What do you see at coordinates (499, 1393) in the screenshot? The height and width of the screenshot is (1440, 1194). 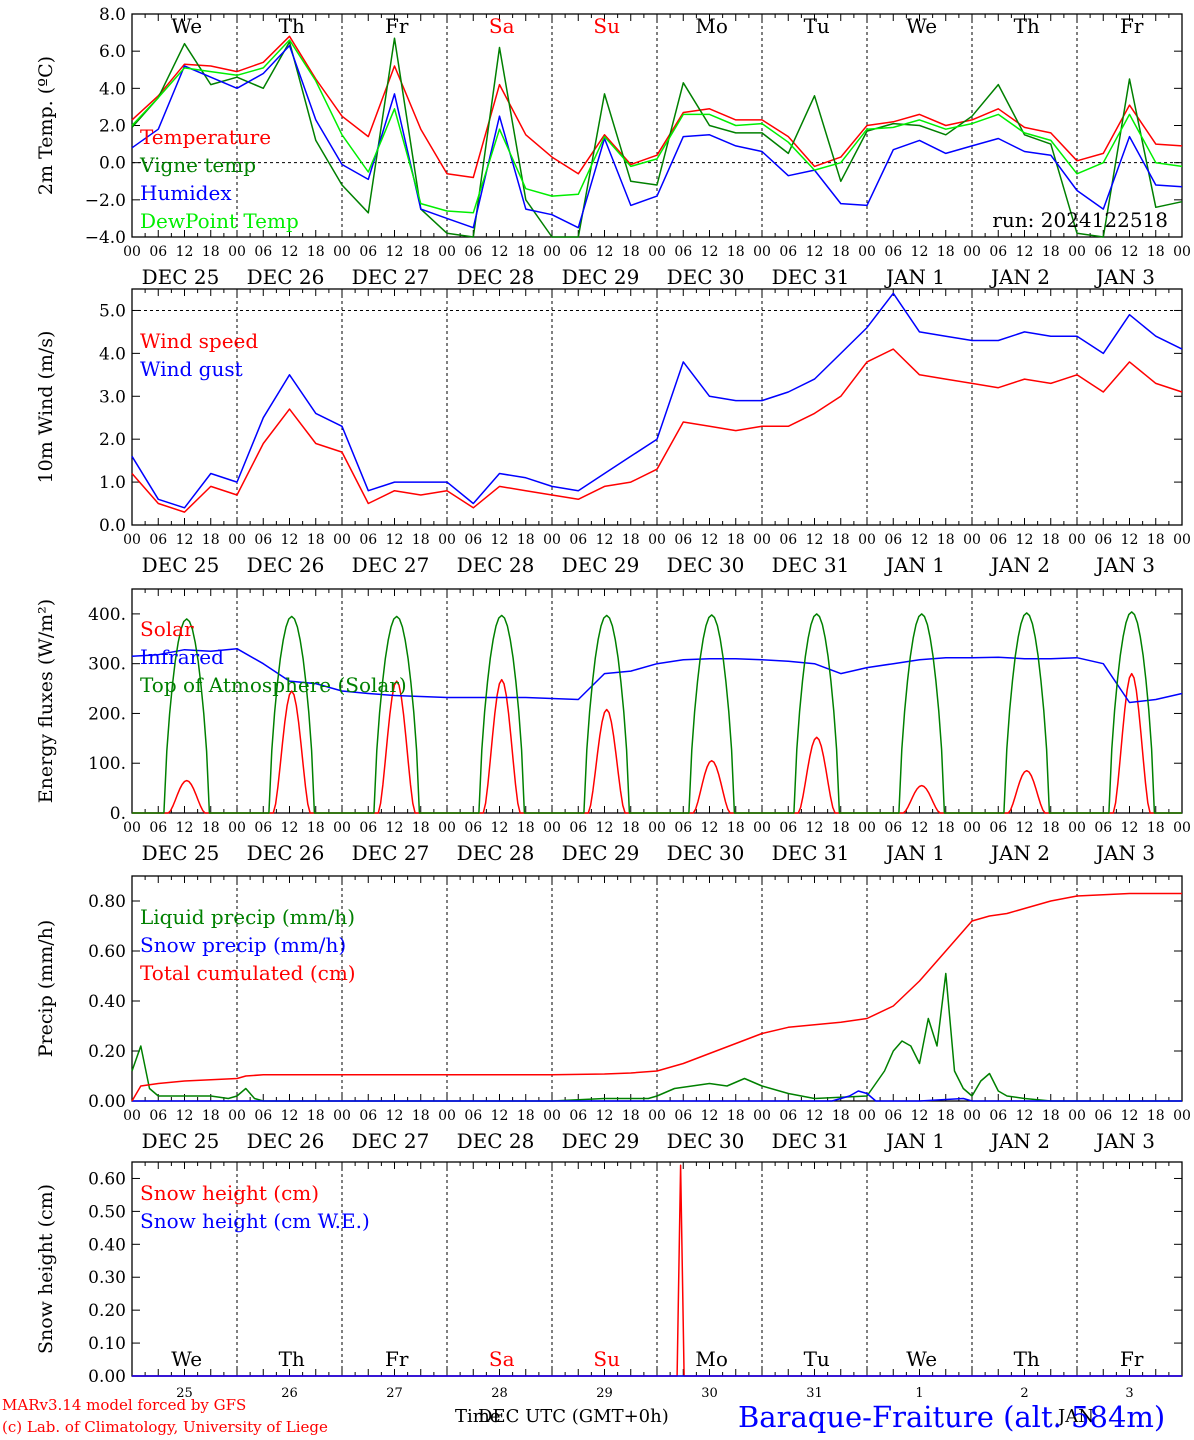 I see `day-number-label: 28` at bounding box center [499, 1393].